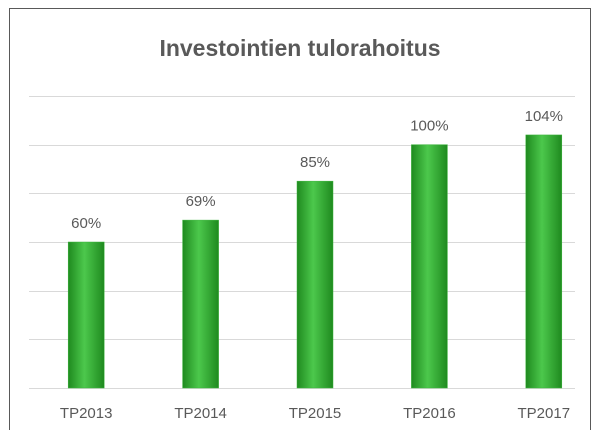  I want to click on x-tick-label: TP2016, so click(429, 413).